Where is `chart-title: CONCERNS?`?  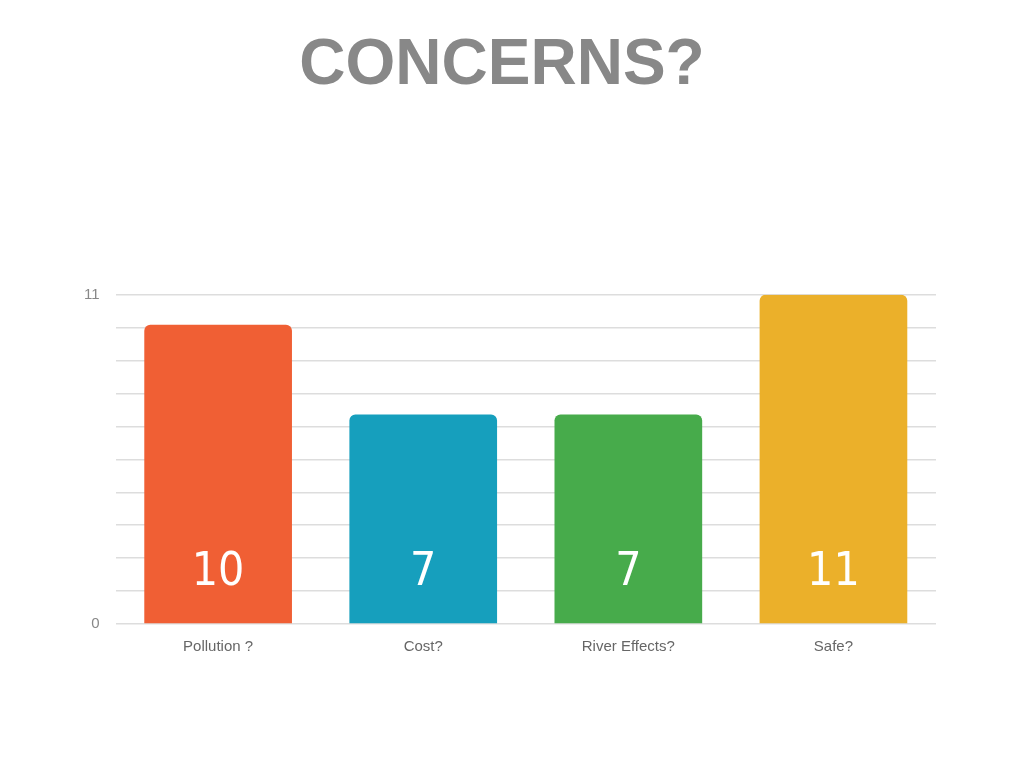 chart-title: CONCERNS? is located at coordinates (502, 62).